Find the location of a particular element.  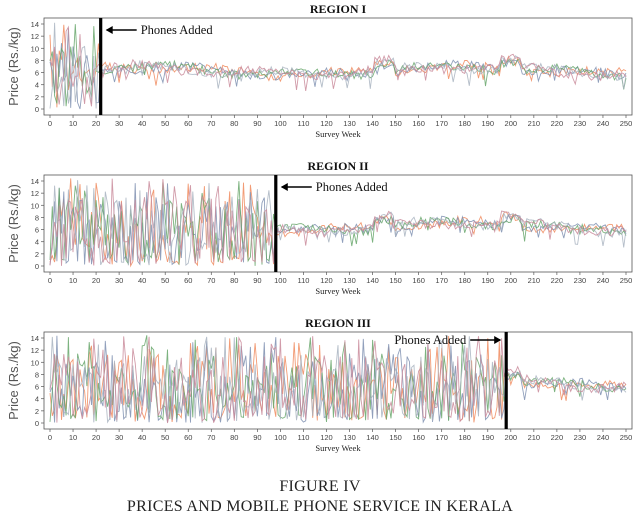

x-tick-label: 240 is located at coordinates (603, 437).